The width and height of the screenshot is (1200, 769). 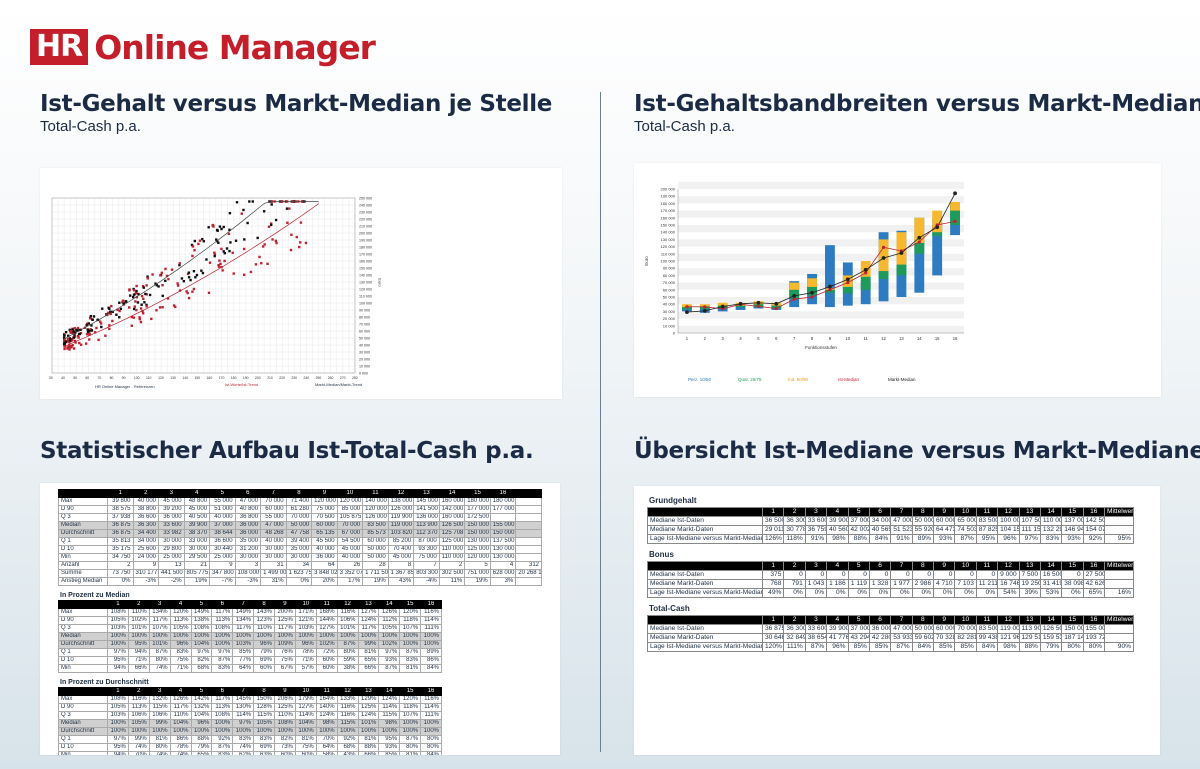 What do you see at coordinates (821, 265) in the screenshot?
I see `ist-median-line` at bounding box center [821, 265].